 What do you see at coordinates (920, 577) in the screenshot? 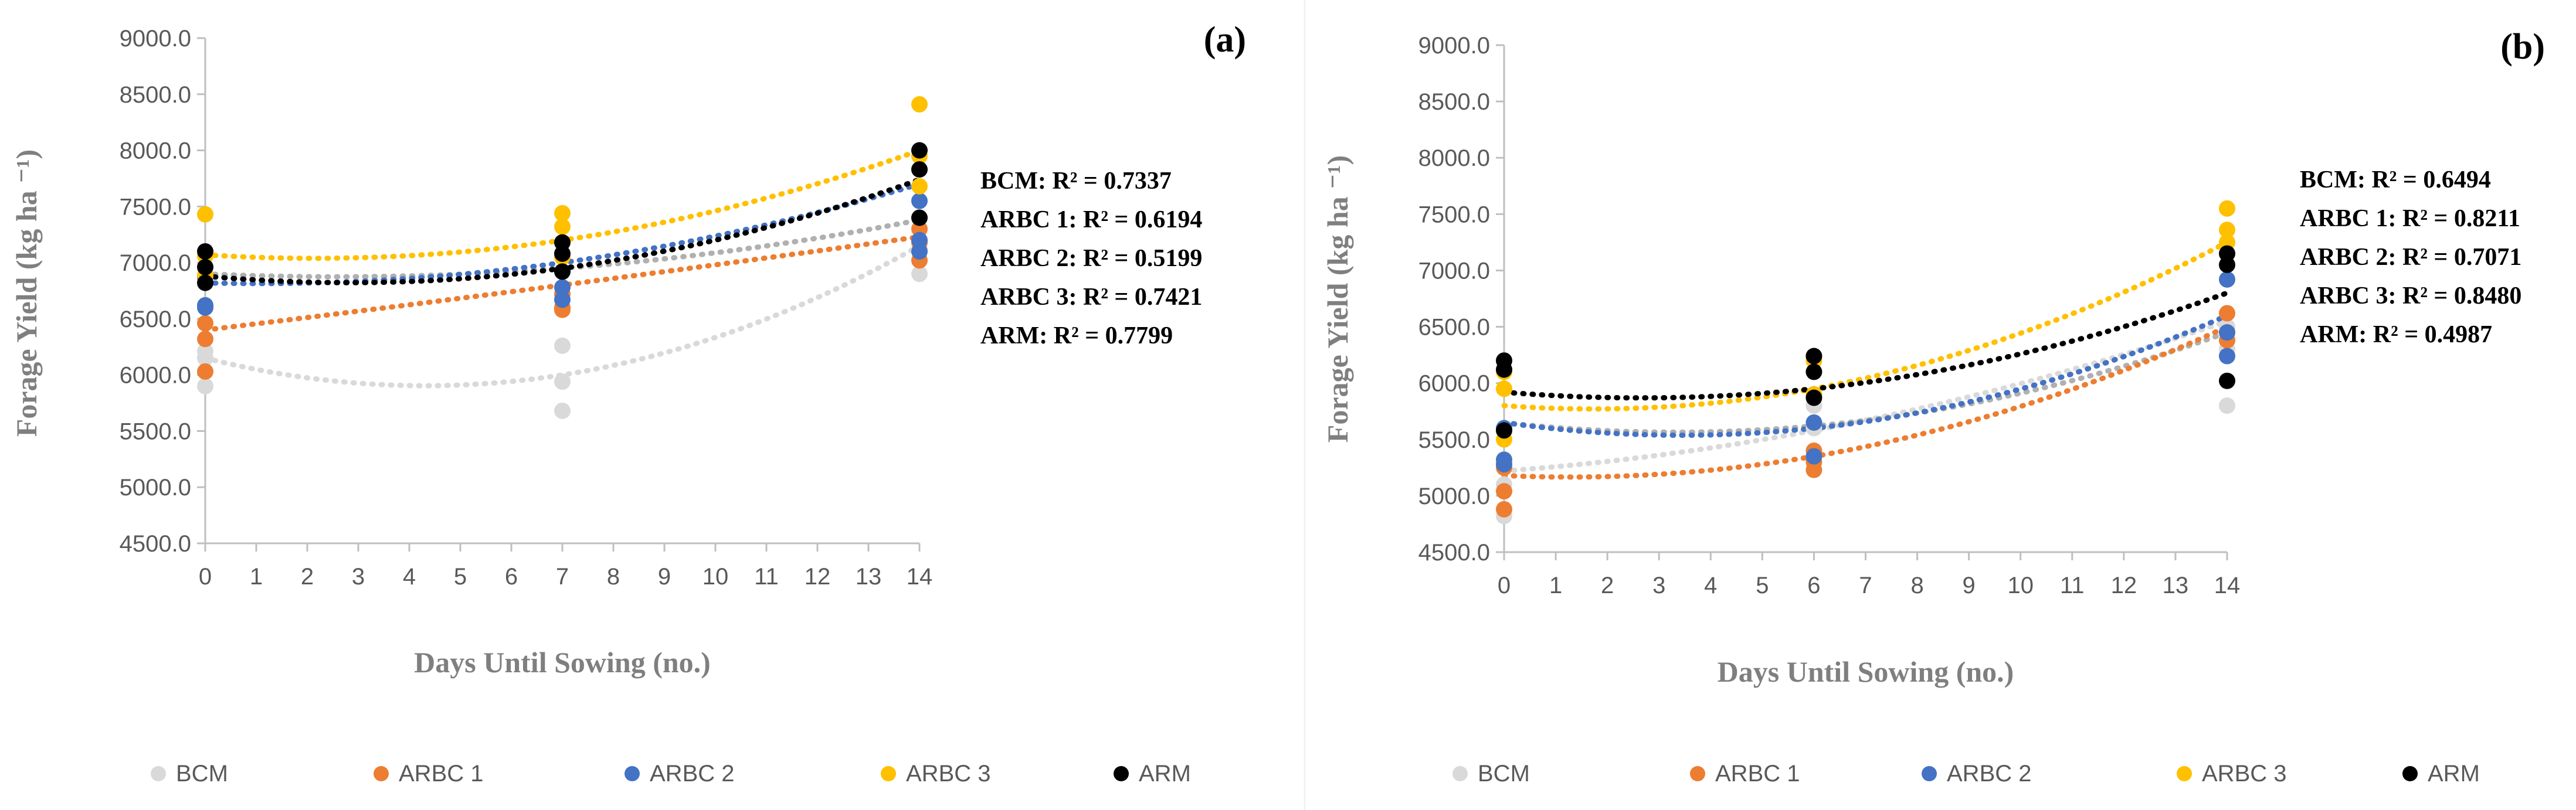
I see `x-tick-label: 14` at bounding box center [920, 577].